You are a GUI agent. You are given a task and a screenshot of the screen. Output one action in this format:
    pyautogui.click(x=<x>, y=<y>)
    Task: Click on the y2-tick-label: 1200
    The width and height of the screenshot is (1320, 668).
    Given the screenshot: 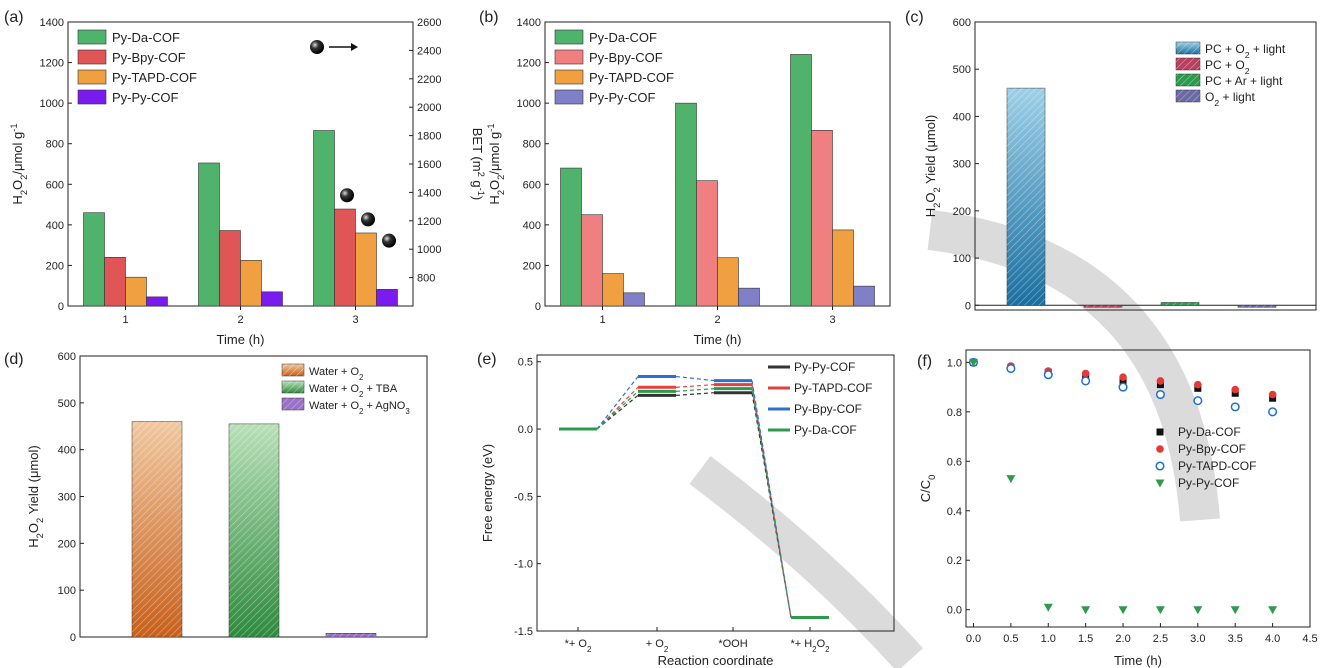 What is the action you would take?
    pyautogui.click(x=429, y=222)
    